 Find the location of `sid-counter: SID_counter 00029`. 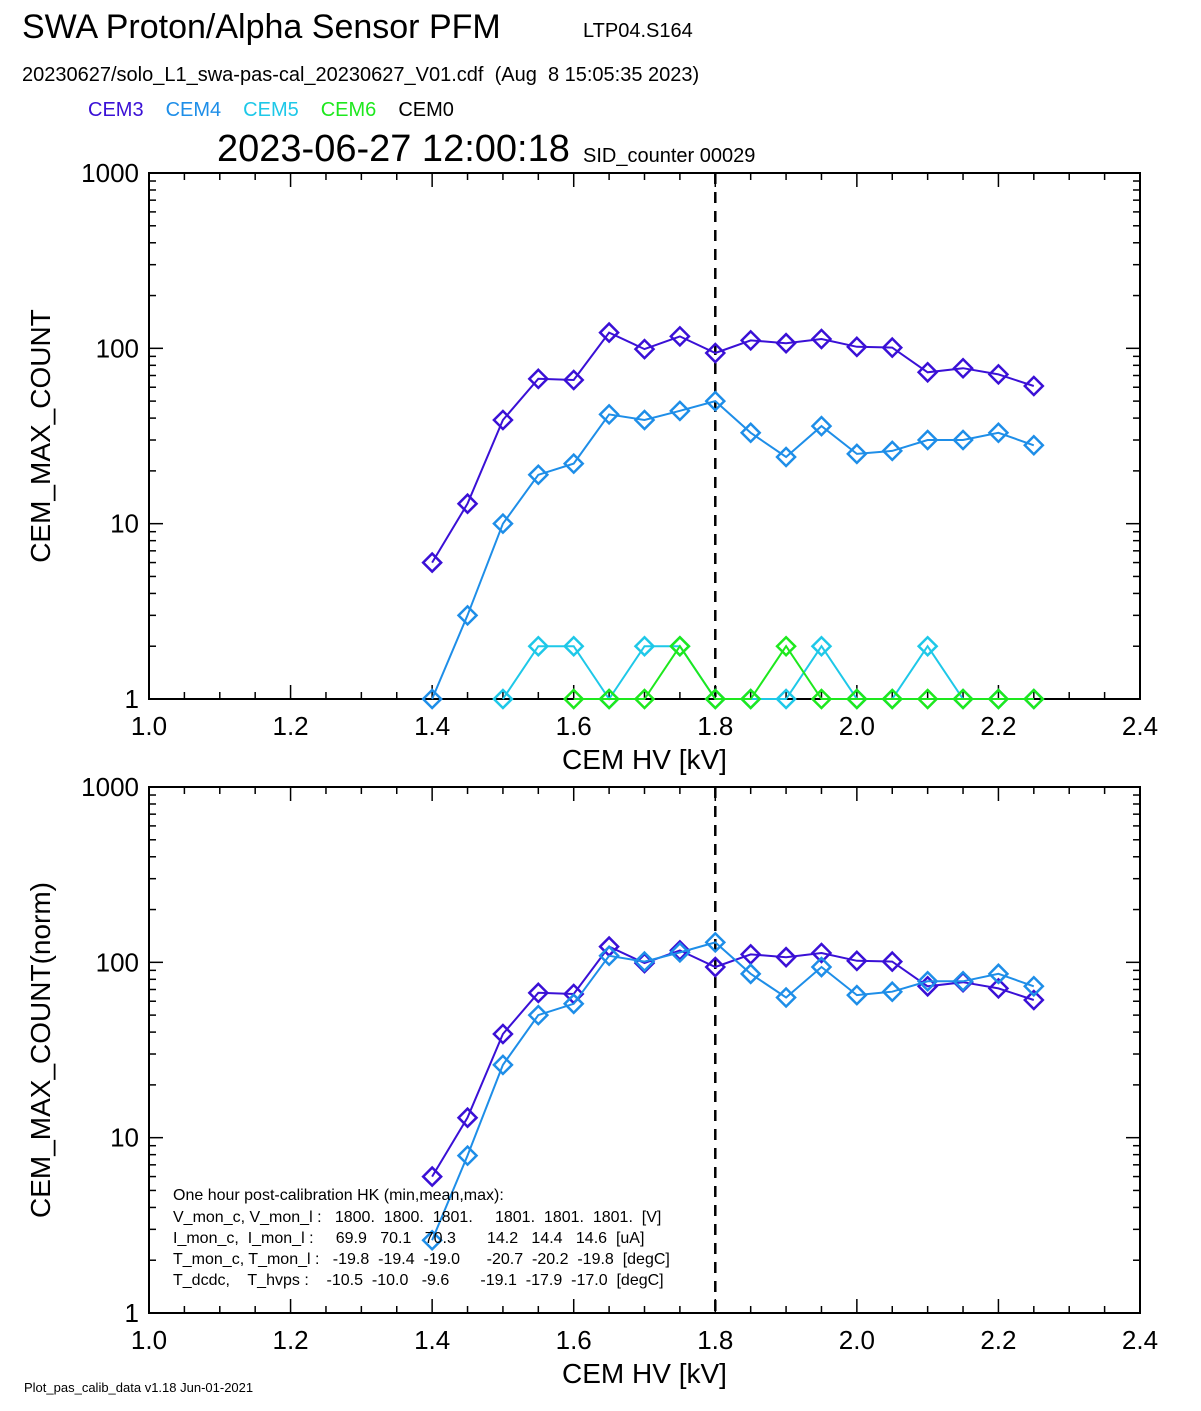

sid-counter: SID_counter 00029 is located at coordinates (669, 156).